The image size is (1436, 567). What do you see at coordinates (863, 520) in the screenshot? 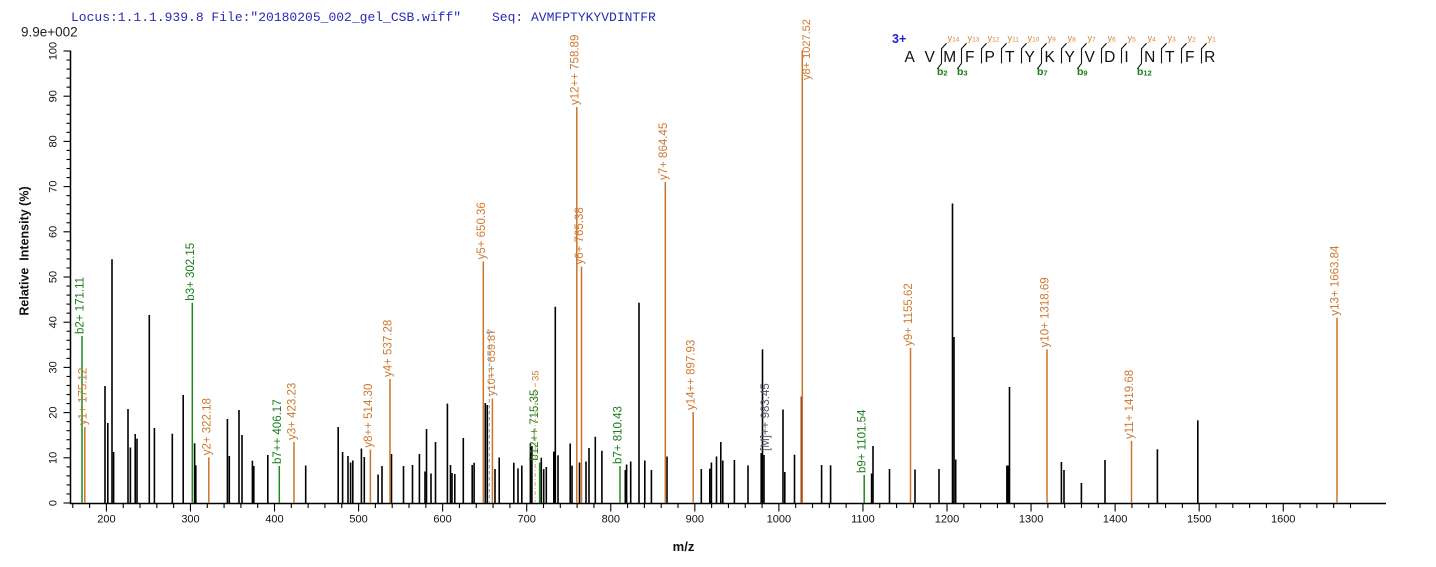
I see `svg-text: 1100` at bounding box center [863, 520].